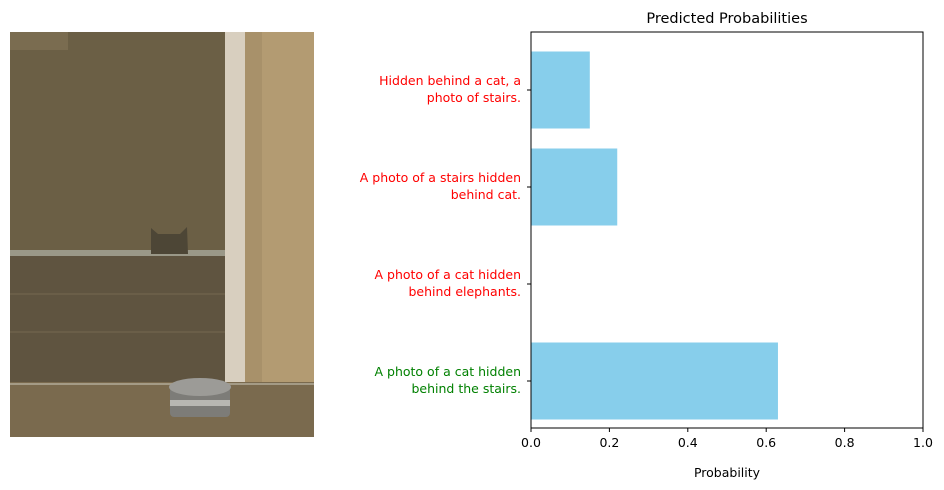 This screenshot has height=490, width=944. Describe the element at coordinates (448, 274) in the screenshot. I see `y-tick-label-3-line-1: A photo of a cat hidden` at that location.